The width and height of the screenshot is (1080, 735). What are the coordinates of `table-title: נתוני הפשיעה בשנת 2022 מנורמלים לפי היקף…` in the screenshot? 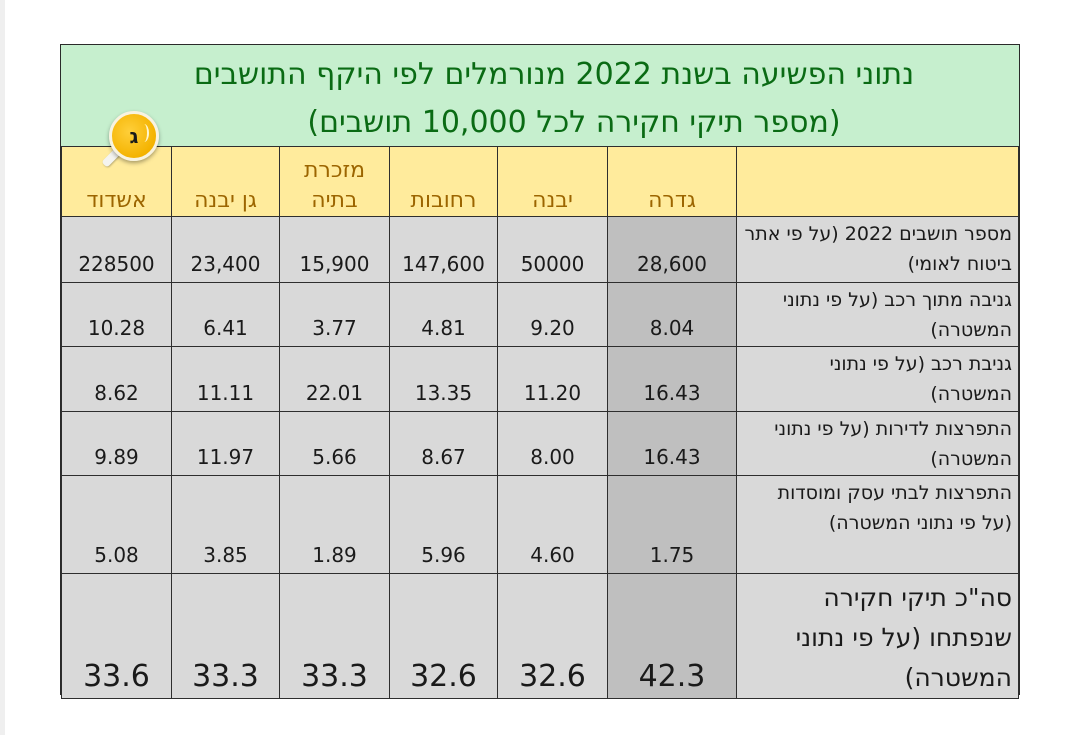 It's located at (540, 96).